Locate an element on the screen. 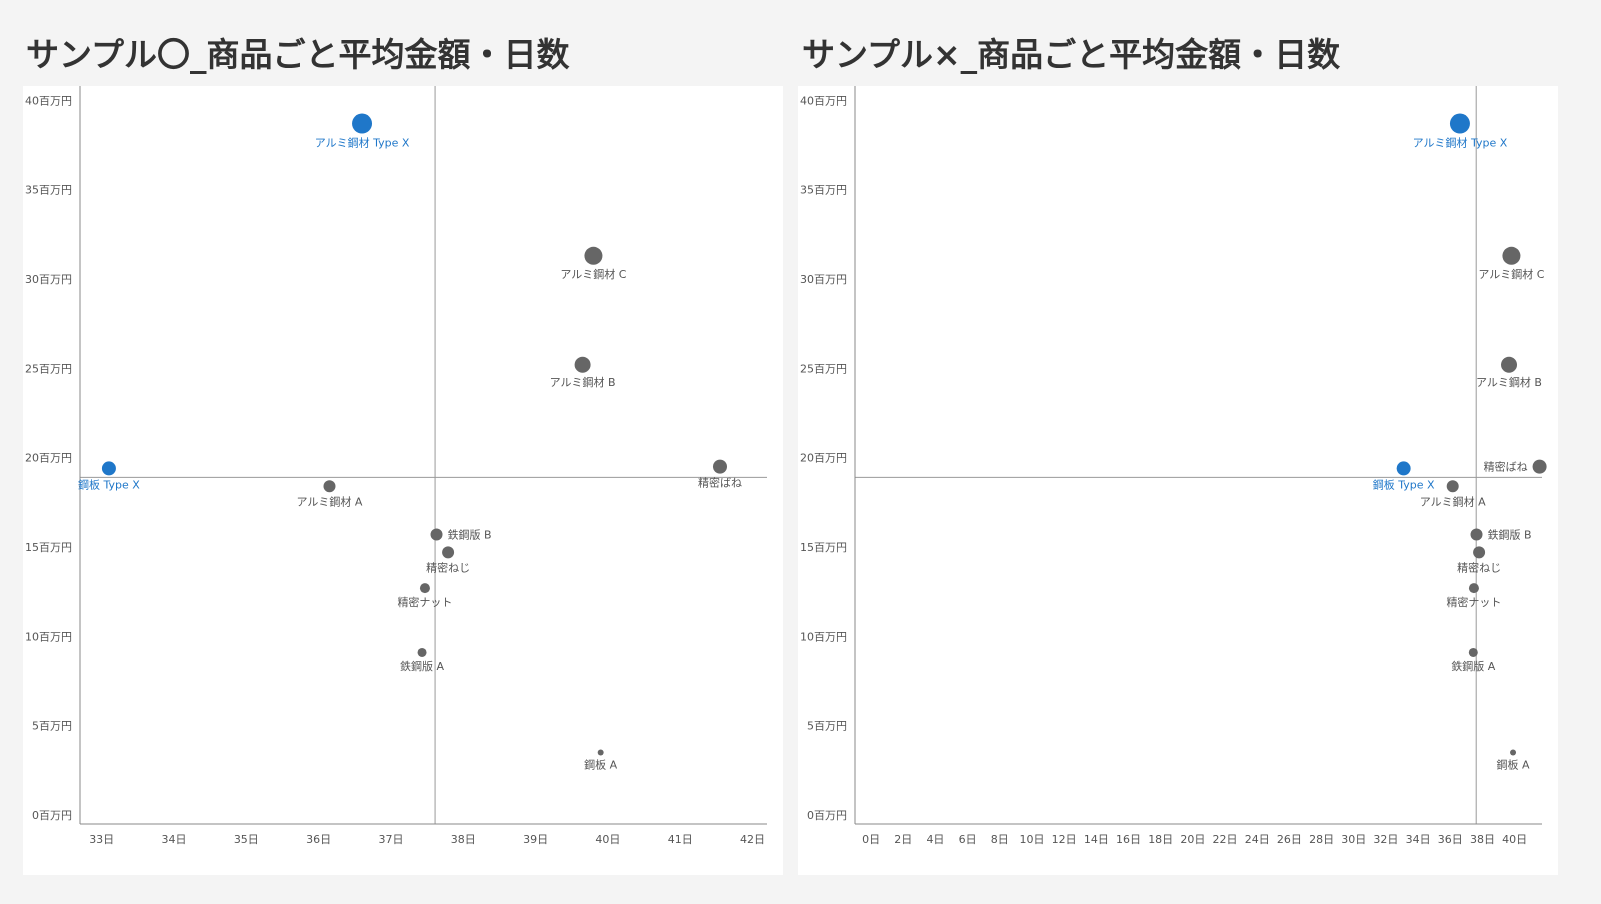 This screenshot has height=904, width=1601. chart-1-x-tick-label: 39日 is located at coordinates (535, 839).